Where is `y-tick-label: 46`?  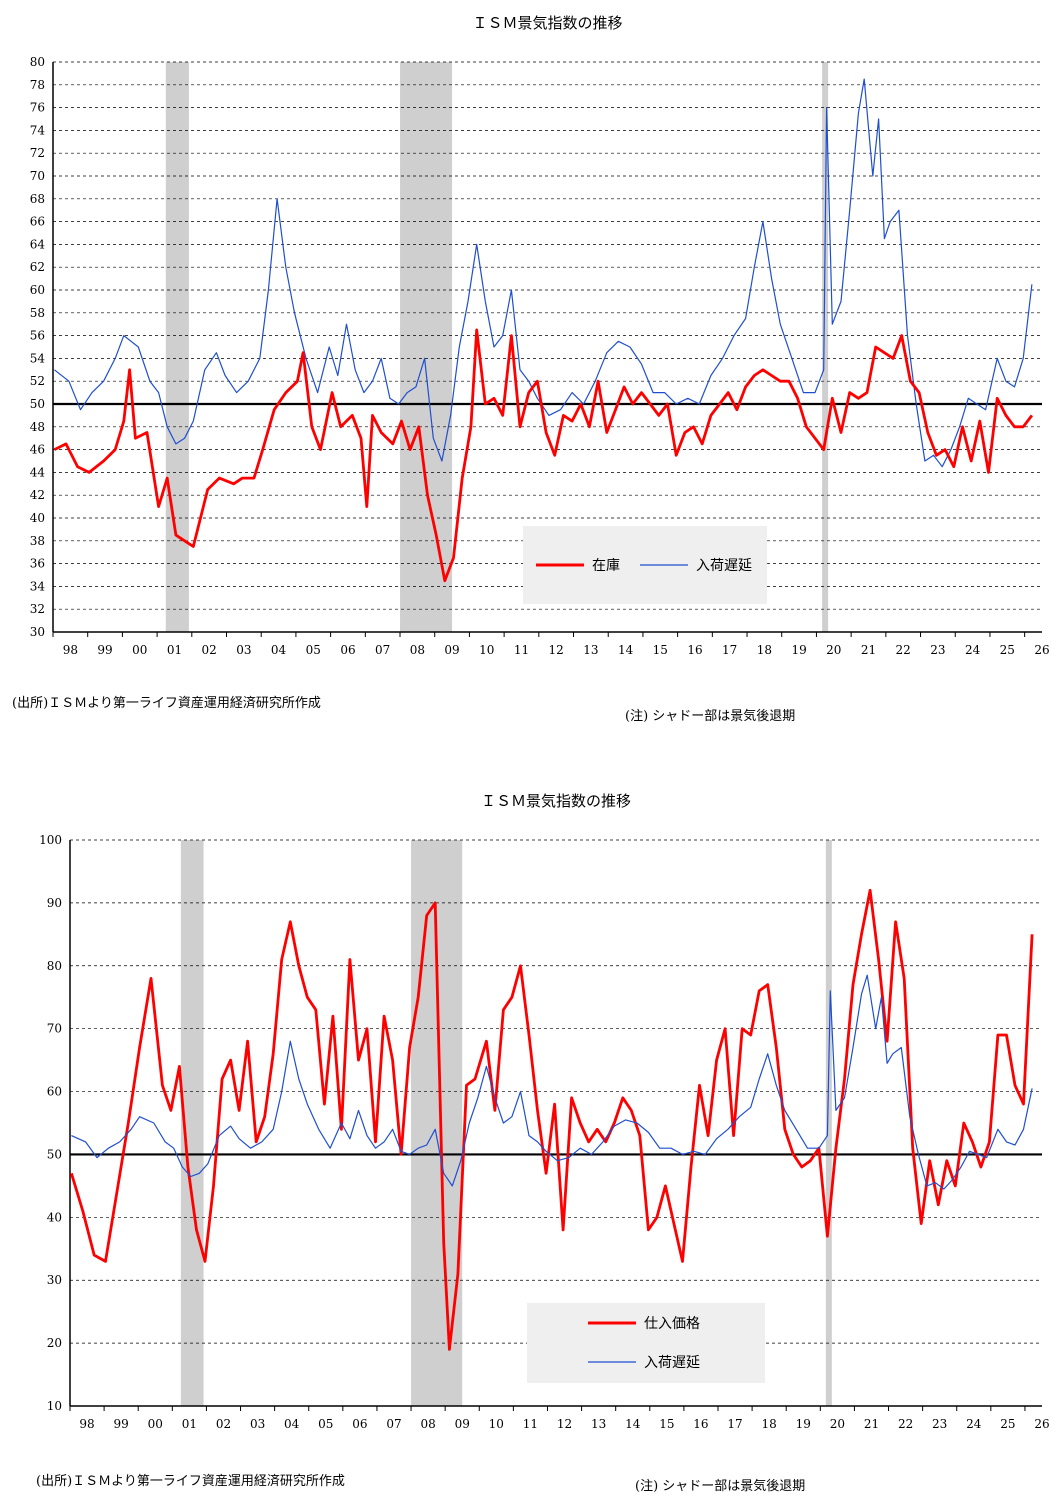
y-tick-label: 46 is located at coordinates (37, 450).